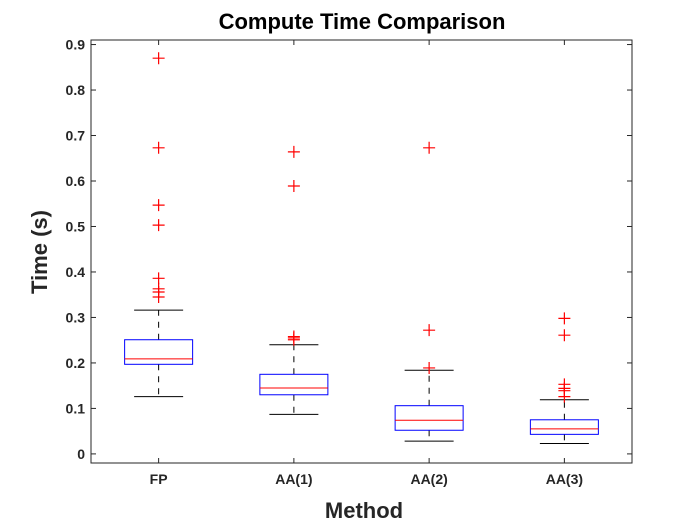  Describe the element at coordinates (76, 363) in the screenshot. I see `y-tick-label: 0.2` at that location.